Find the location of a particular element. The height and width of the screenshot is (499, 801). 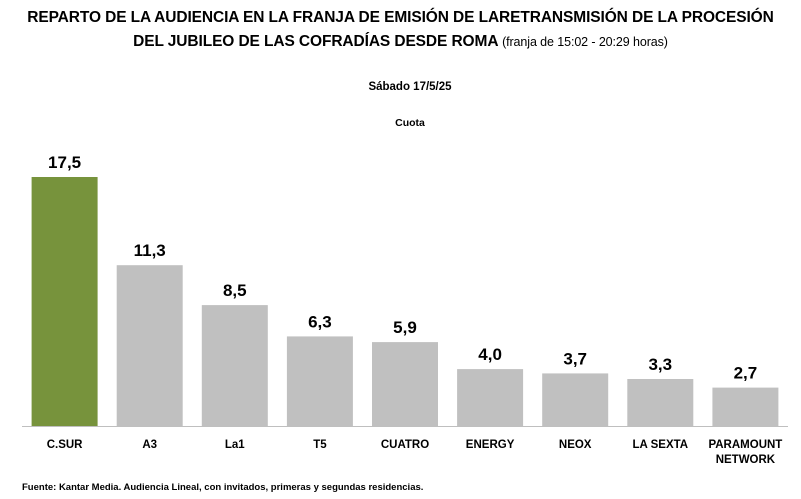

category-label-7-line-0: LA SEXTA is located at coordinates (661, 445).